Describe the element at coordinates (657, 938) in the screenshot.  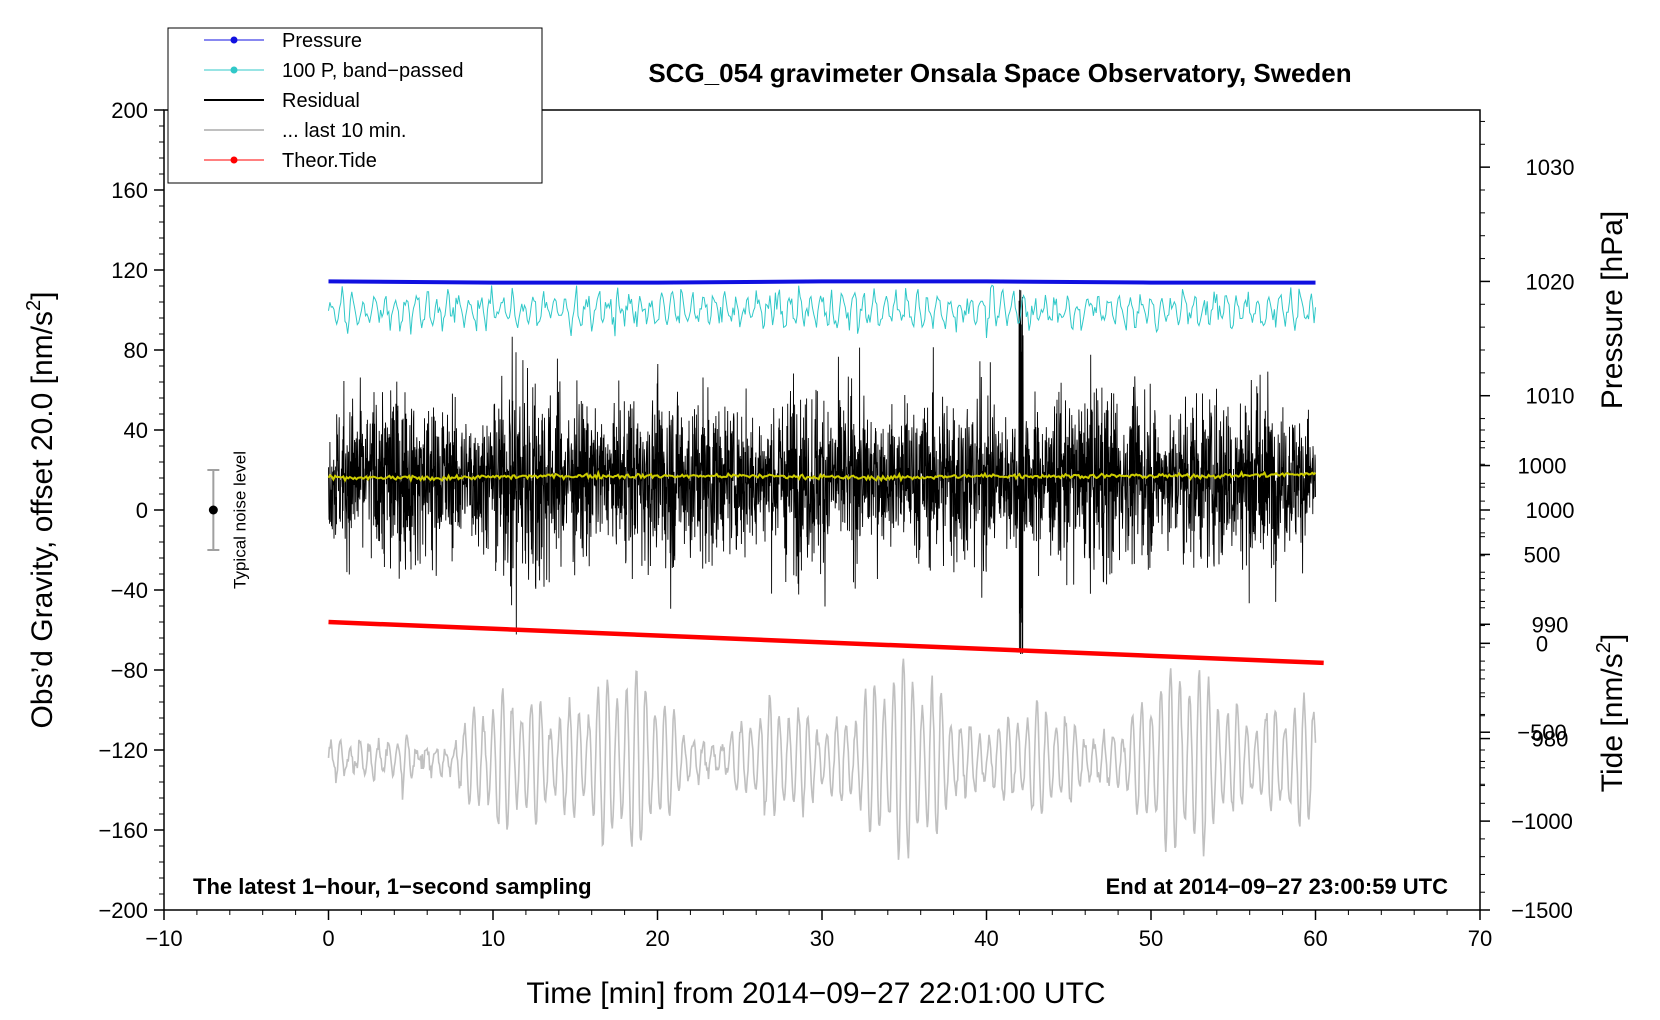
I see `x-tick-label: 20` at that location.